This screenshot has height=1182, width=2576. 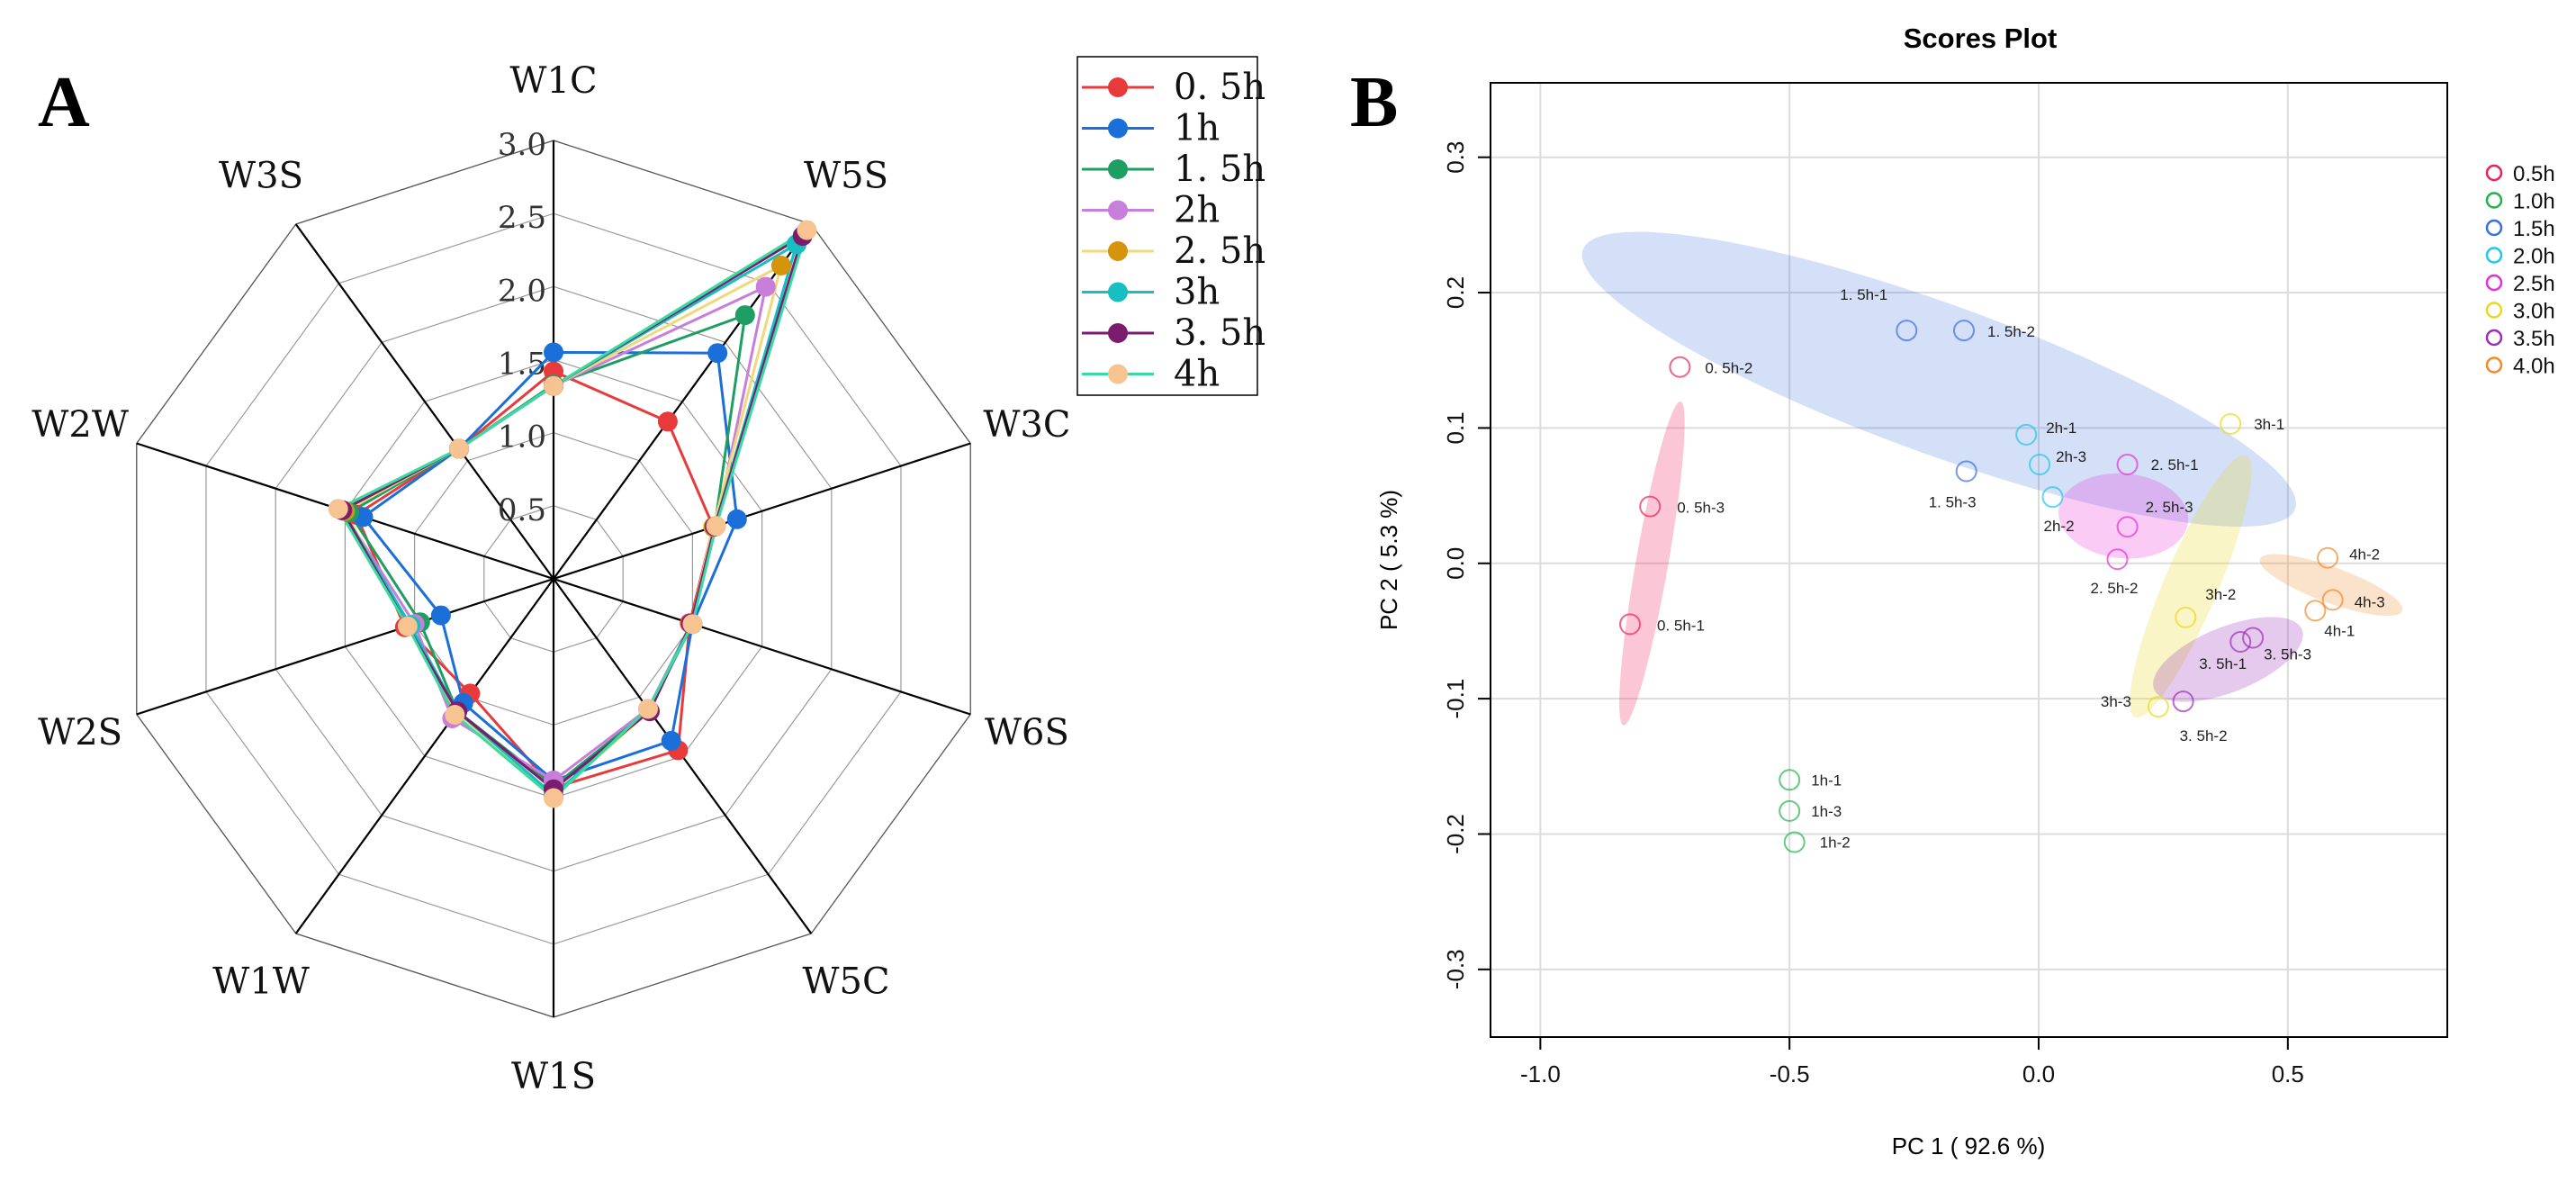 What do you see at coordinates (1455, 427) in the screenshot?
I see `y-tick-label: 0.1` at bounding box center [1455, 427].